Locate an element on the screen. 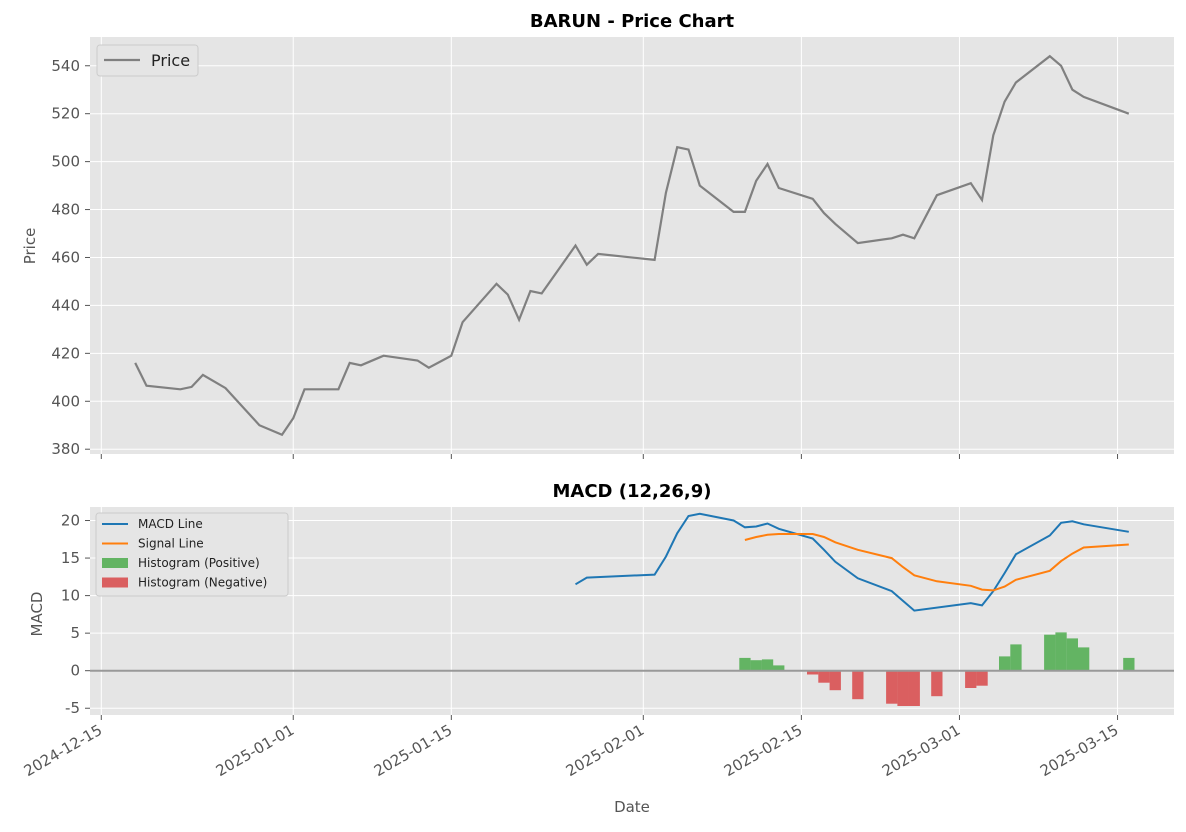 This screenshot has height=832, width=1186. y-tick-label: 440 is located at coordinates (65, 305).